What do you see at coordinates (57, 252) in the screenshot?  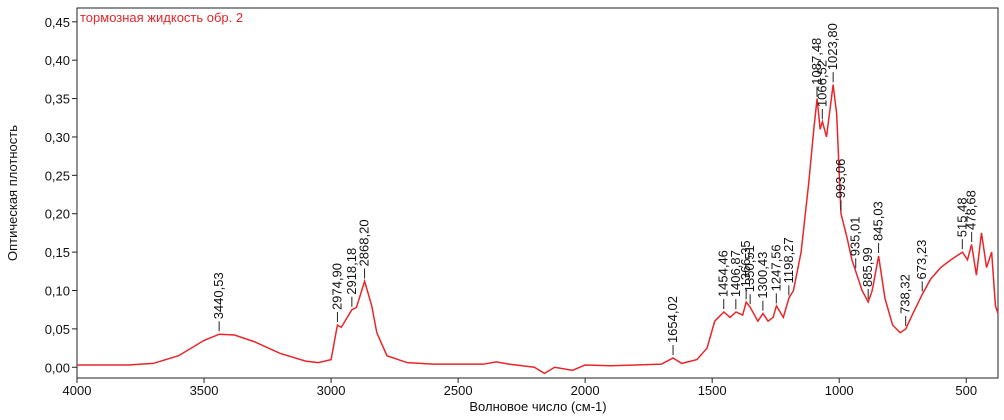 I see `y-tick-label: 0,15` at bounding box center [57, 252].